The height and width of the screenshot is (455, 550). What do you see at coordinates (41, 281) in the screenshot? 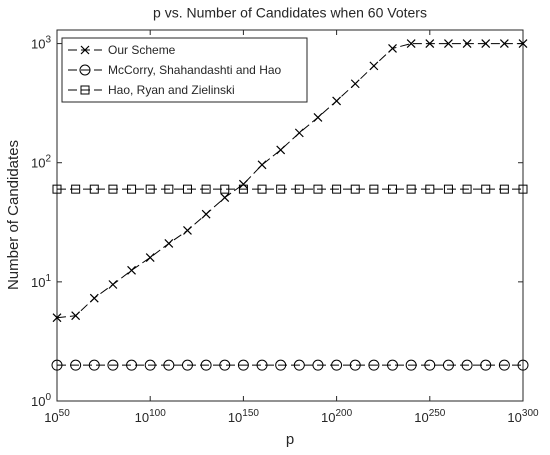
I see `y-tick-label: 10¹` at bounding box center [41, 281].